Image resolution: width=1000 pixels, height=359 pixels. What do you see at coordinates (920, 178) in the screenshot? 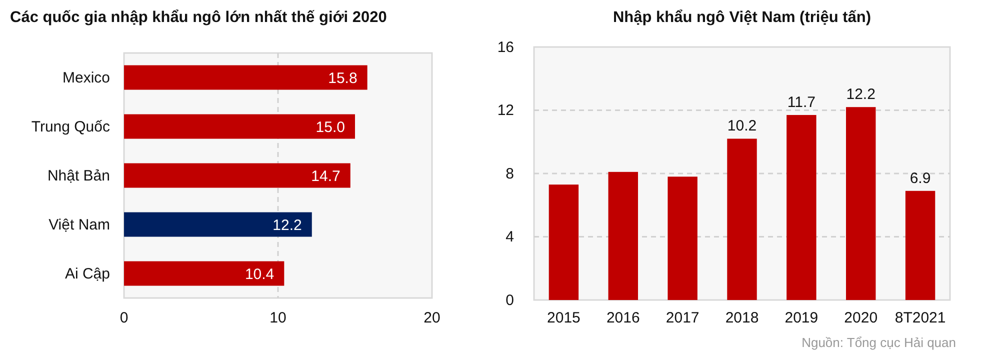
I see `data-label: 6.9` at bounding box center [920, 178].